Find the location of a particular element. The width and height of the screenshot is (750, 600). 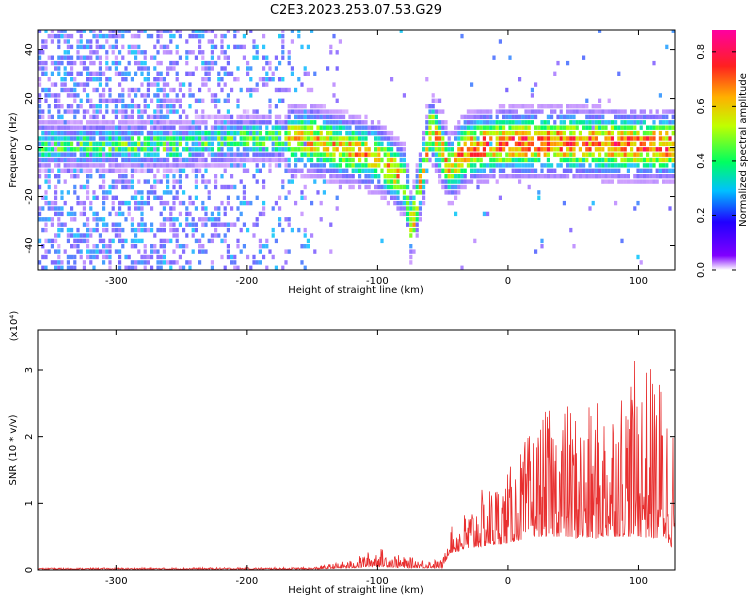

y-tick-label: 0 is located at coordinates (29, 147).